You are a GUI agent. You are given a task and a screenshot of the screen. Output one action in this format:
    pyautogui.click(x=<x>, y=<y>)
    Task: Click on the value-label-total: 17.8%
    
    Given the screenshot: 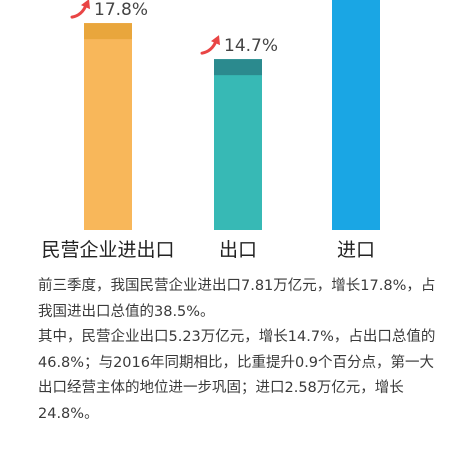 What is the action you would take?
    pyautogui.click(x=121, y=10)
    